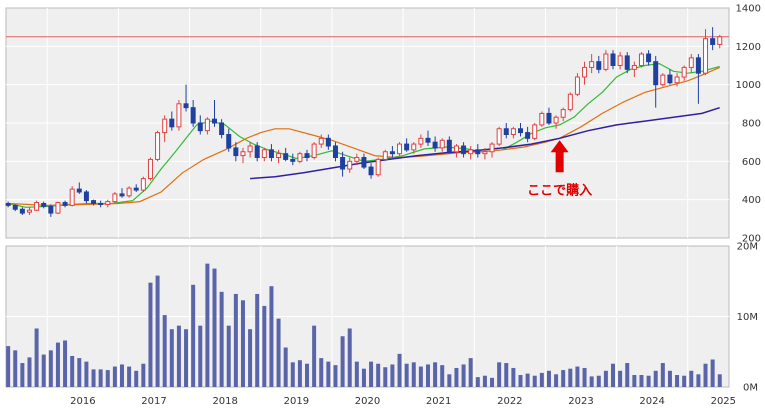  What do you see at coordinates (748, 85) in the screenshot?
I see `price-tick-label: 1000` at bounding box center [748, 85].